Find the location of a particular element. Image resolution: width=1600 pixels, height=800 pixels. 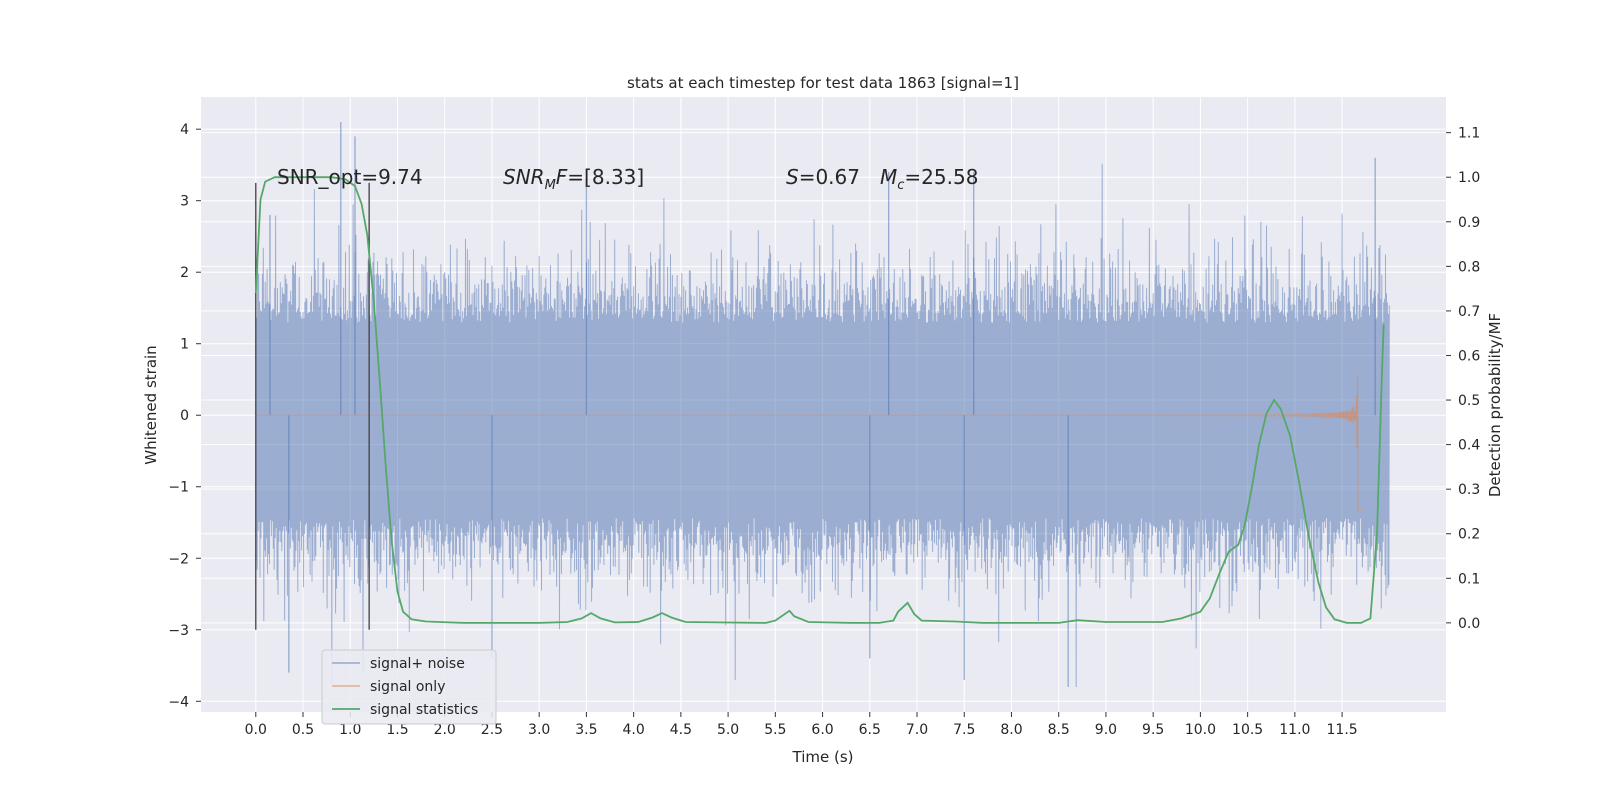

y-tick-label-right: 0.0 is located at coordinates (1469, 624).